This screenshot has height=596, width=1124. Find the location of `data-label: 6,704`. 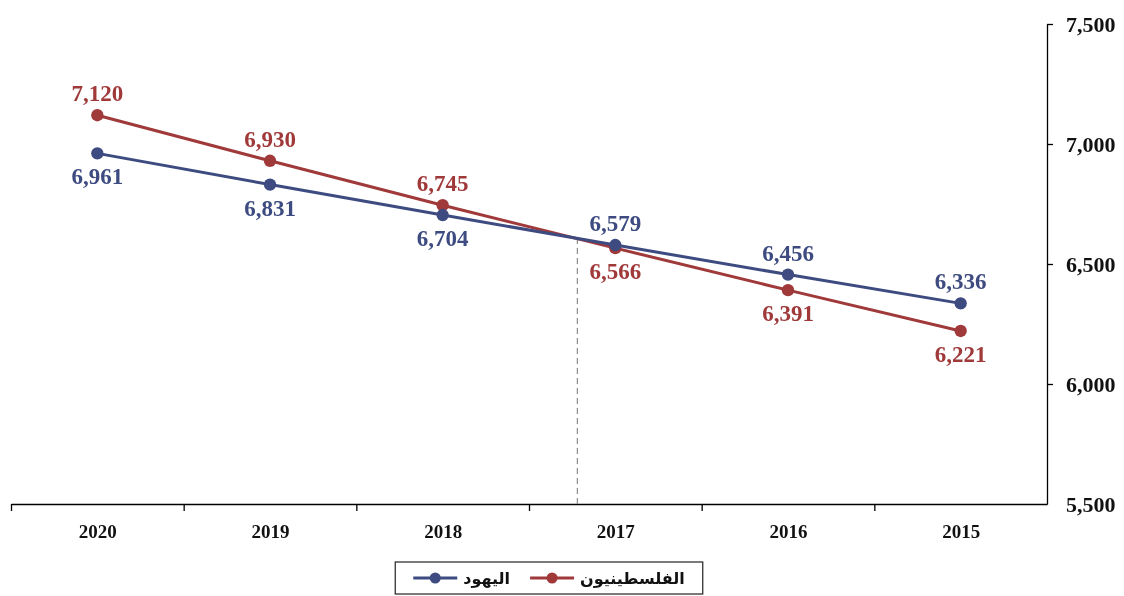

data-label: 6,704 is located at coordinates (443, 239).